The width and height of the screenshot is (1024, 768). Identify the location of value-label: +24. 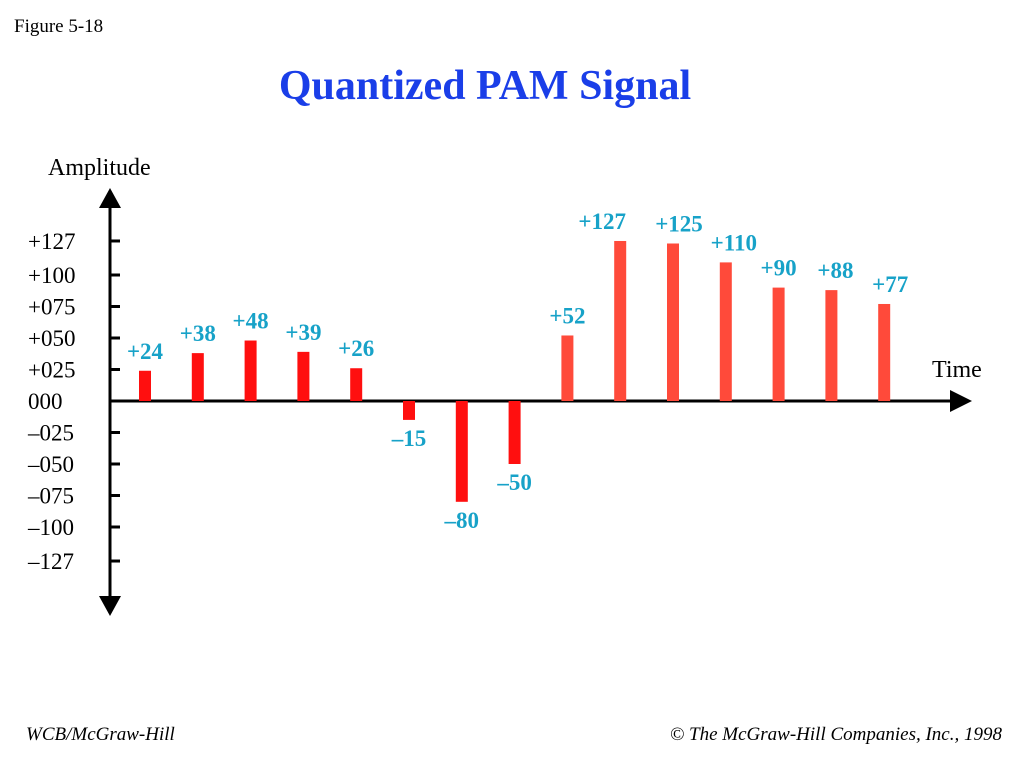
(145, 351).